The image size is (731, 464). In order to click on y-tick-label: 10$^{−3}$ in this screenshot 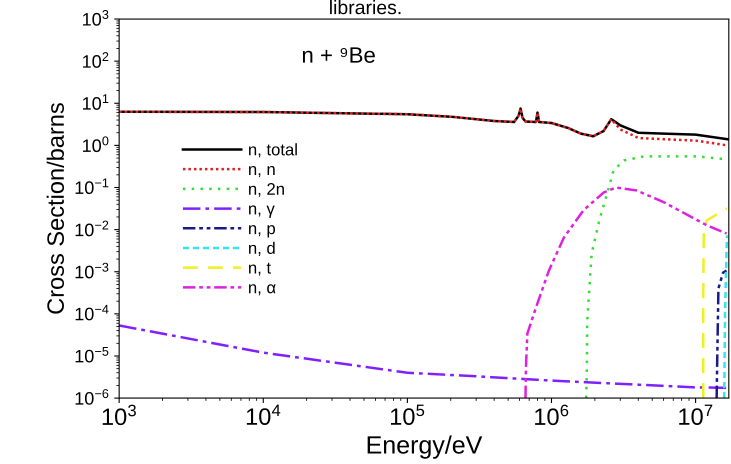, I will do `click(92, 270)`.